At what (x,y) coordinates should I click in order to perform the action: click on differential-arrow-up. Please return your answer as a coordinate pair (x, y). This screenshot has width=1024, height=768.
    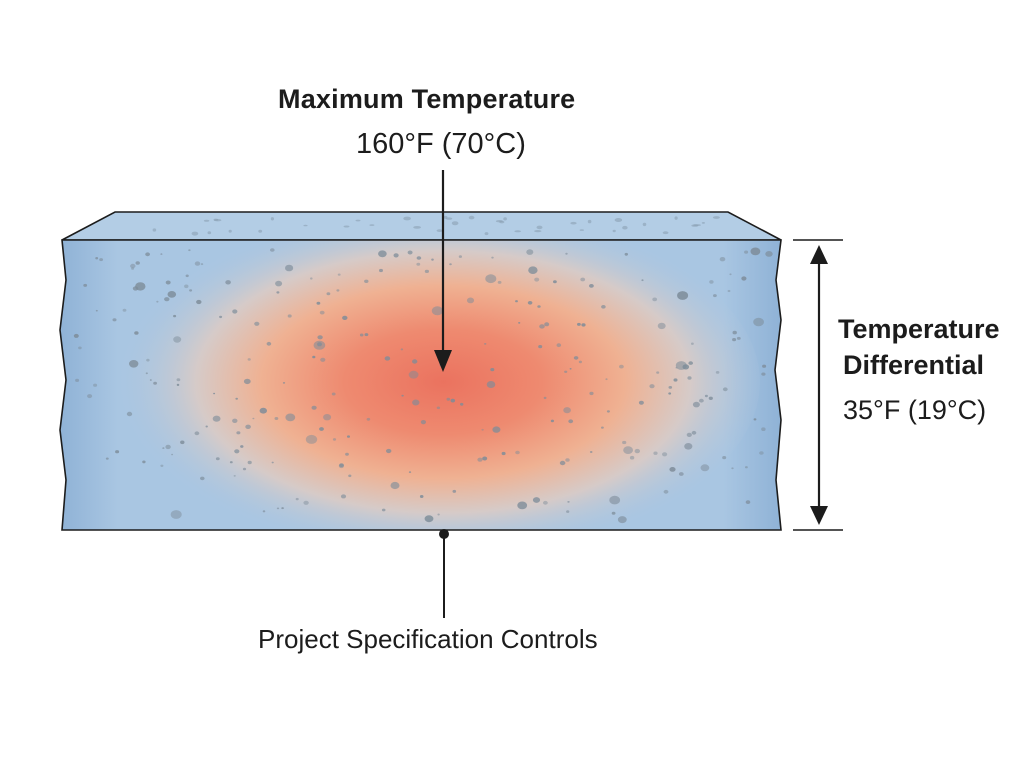
    Looking at the image, I should click on (819, 254).